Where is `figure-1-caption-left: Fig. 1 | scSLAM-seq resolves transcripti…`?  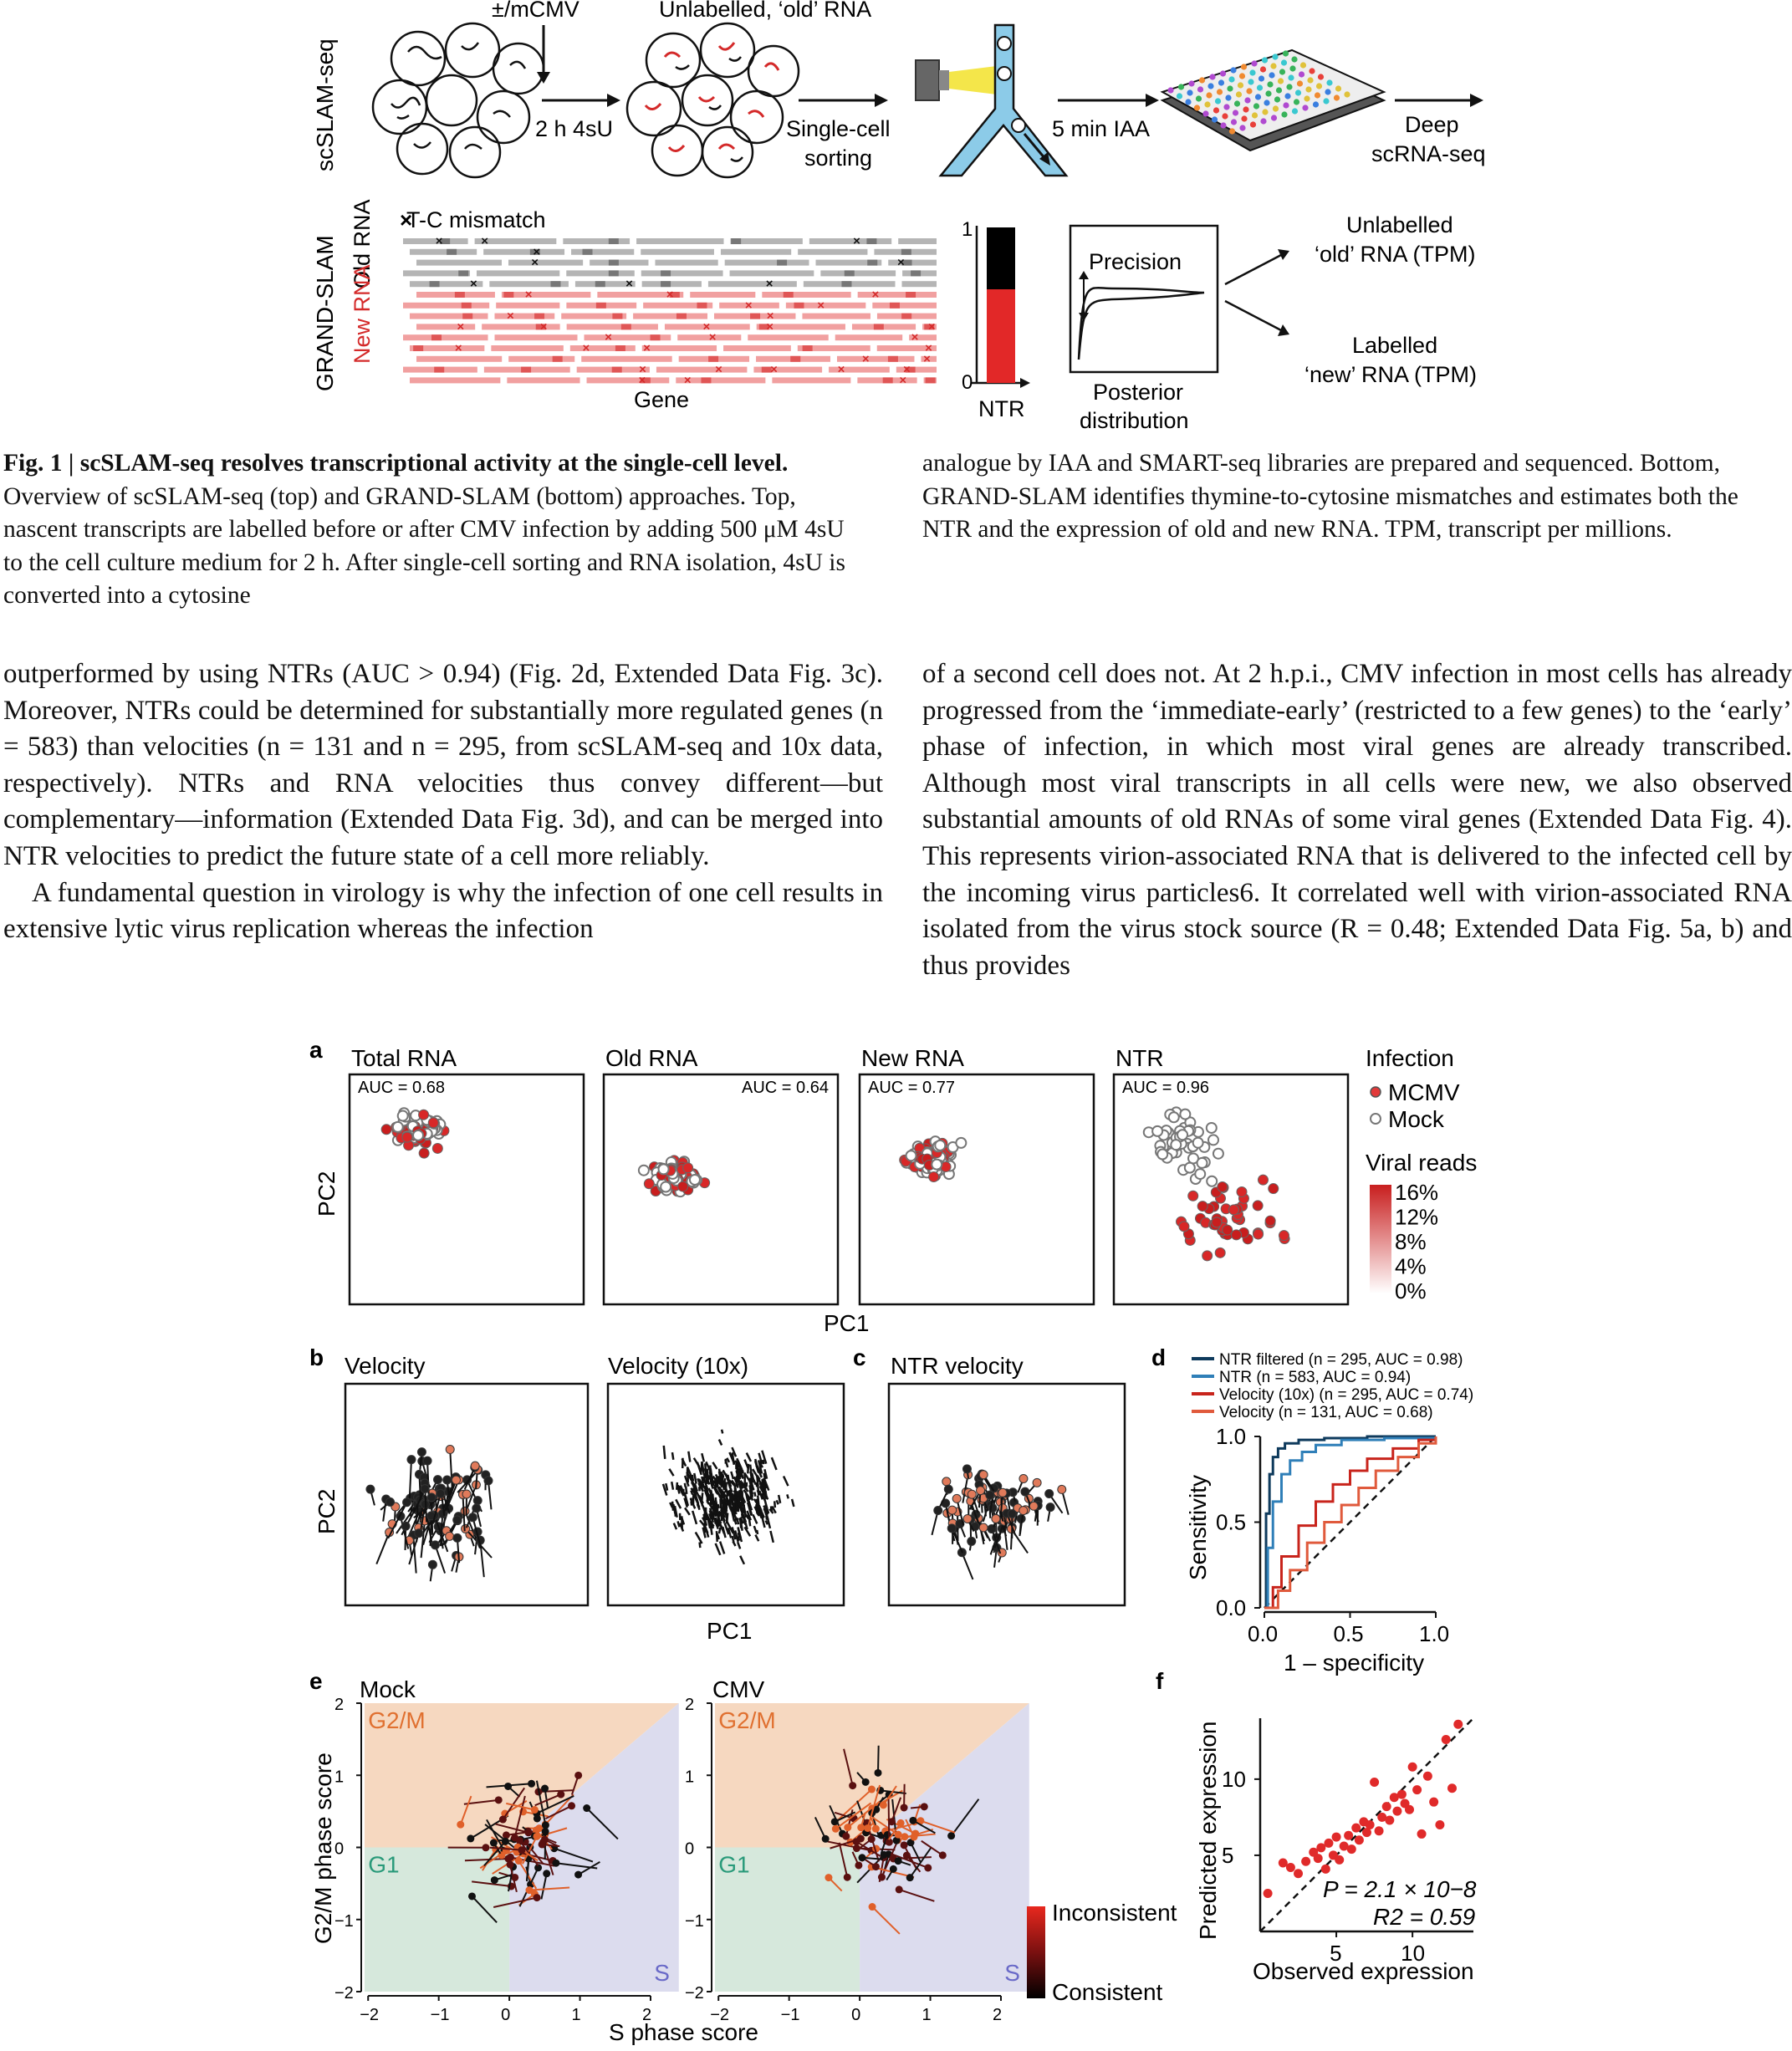 figure-1-caption-left: Fig. 1 | scSLAM-seq resolves transcripti… is located at coordinates (425, 530).